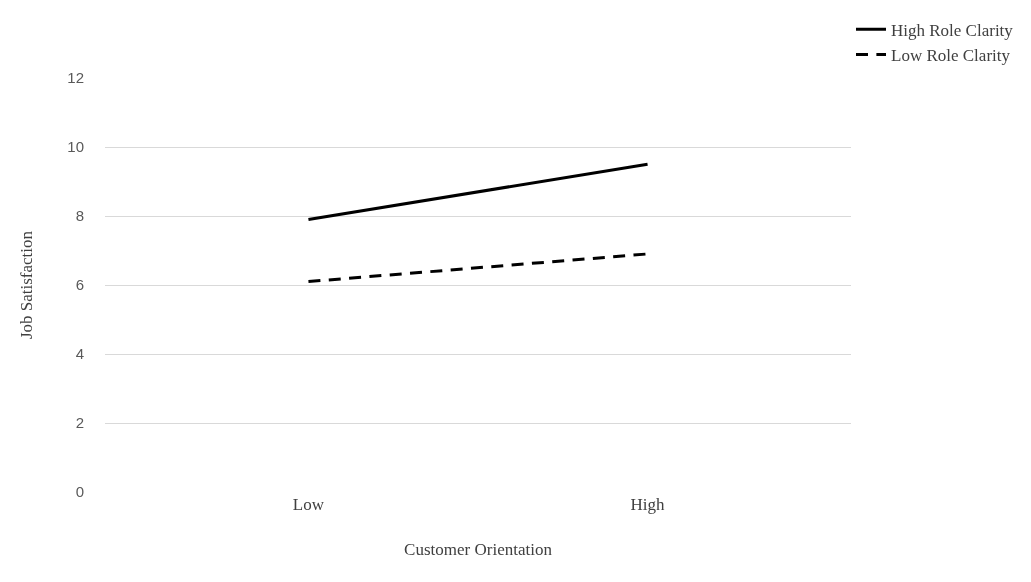 The image size is (1031, 582). Describe the element at coordinates (308, 504) in the screenshot. I see `x-tick-label: Low` at that location.